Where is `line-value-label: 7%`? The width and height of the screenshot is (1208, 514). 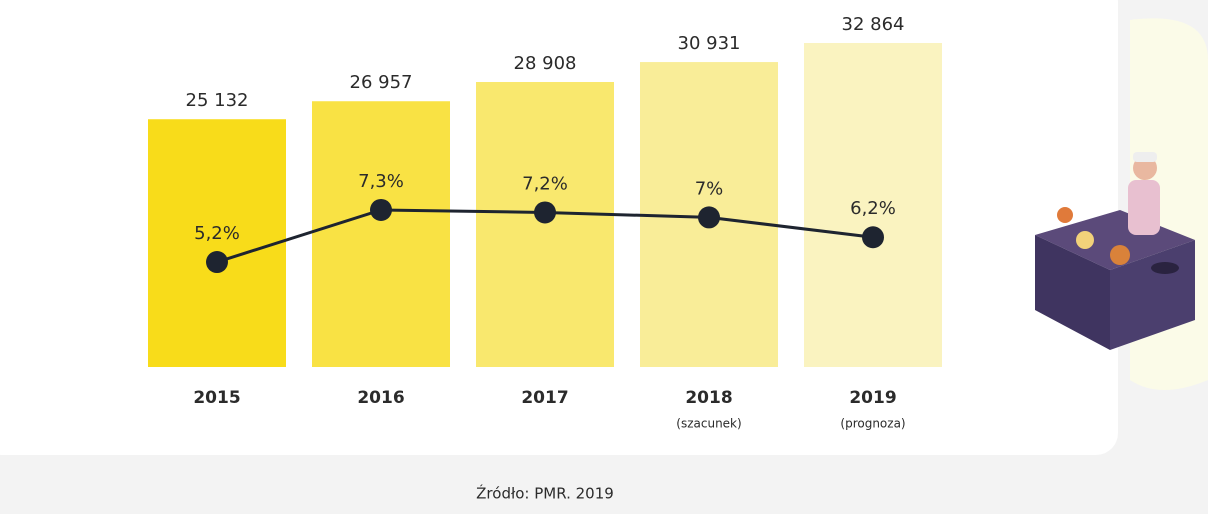
line-value-label: 7% is located at coordinates (709, 188).